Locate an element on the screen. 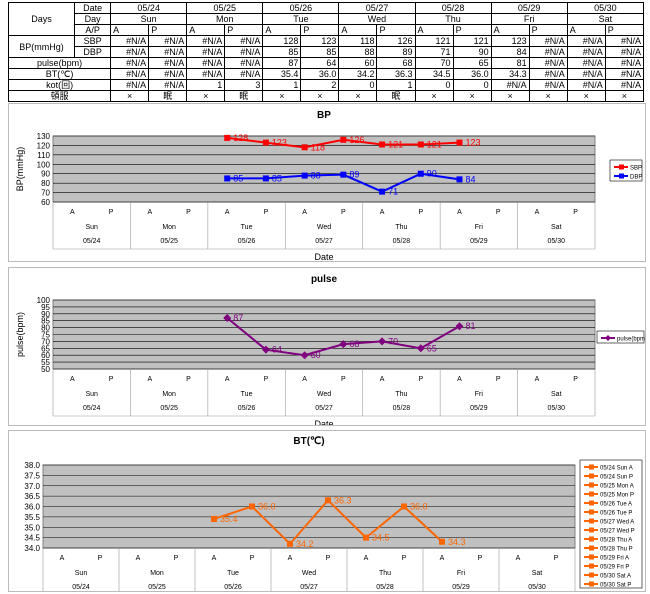  date-cell: 05/24 is located at coordinates (149, 8).